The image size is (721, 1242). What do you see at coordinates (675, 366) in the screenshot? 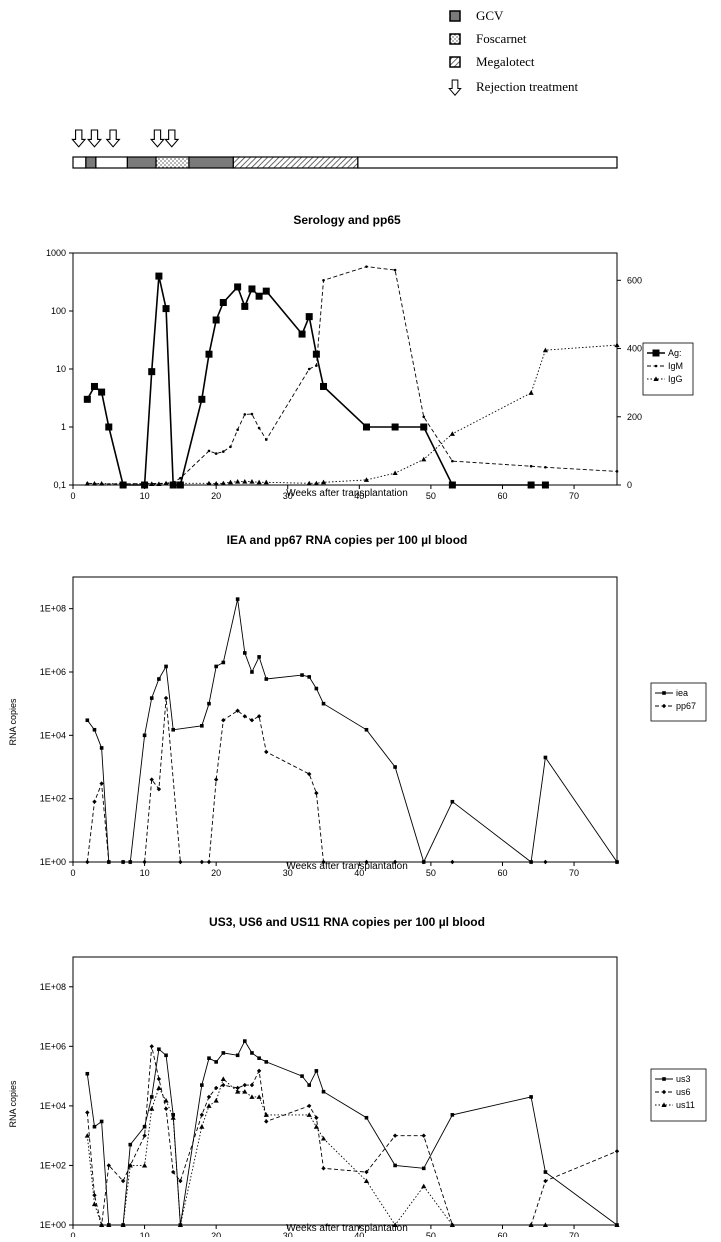
I see `legend-entry: IgM` at bounding box center [675, 366].